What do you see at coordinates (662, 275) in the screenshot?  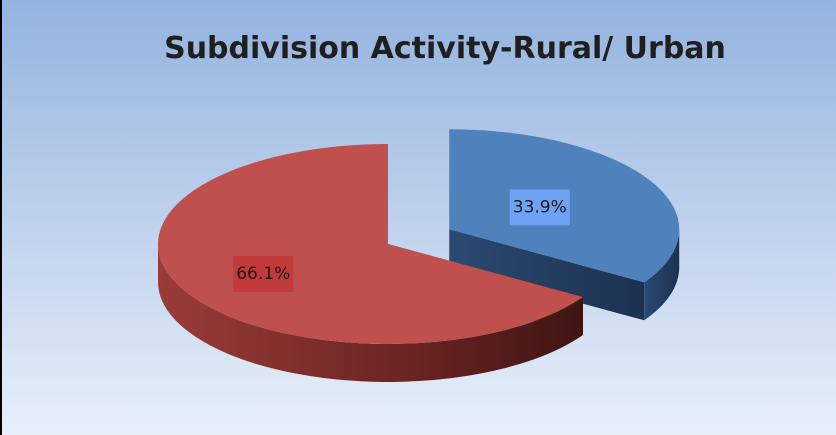 I see `slice-wall` at bounding box center [662, 275].